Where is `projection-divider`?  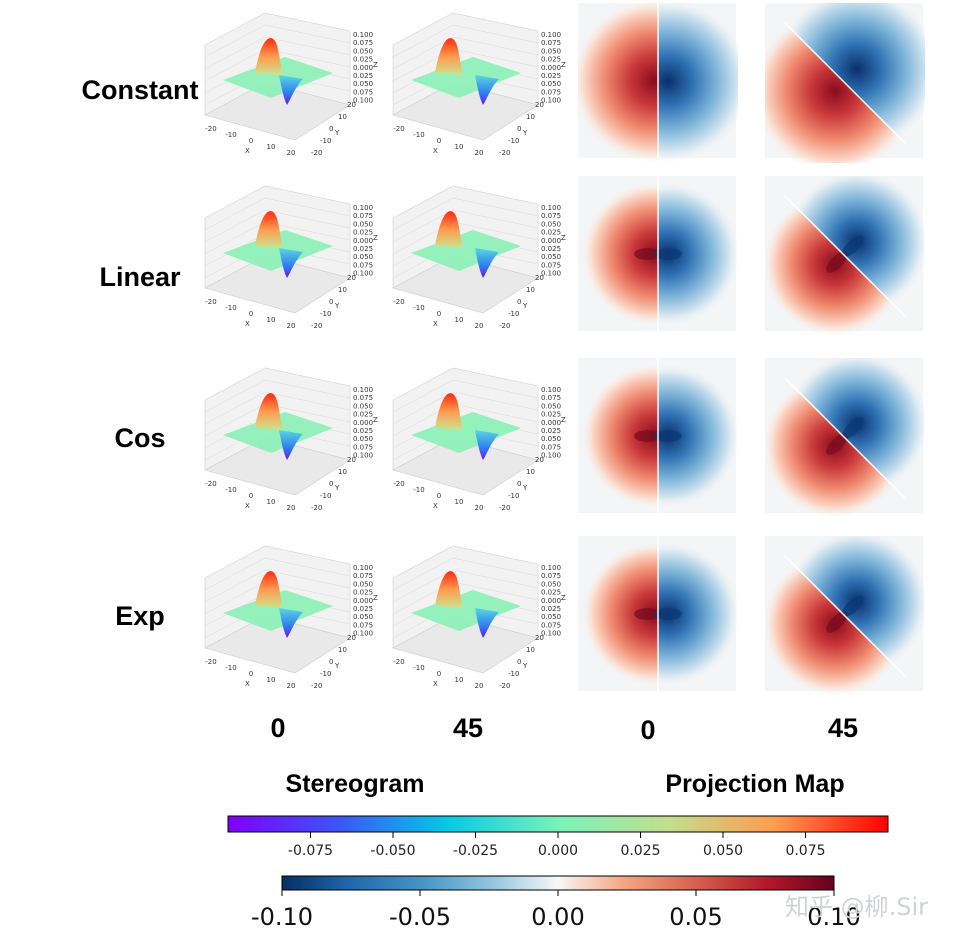 projection-divider is located at coordinates (845, 616).